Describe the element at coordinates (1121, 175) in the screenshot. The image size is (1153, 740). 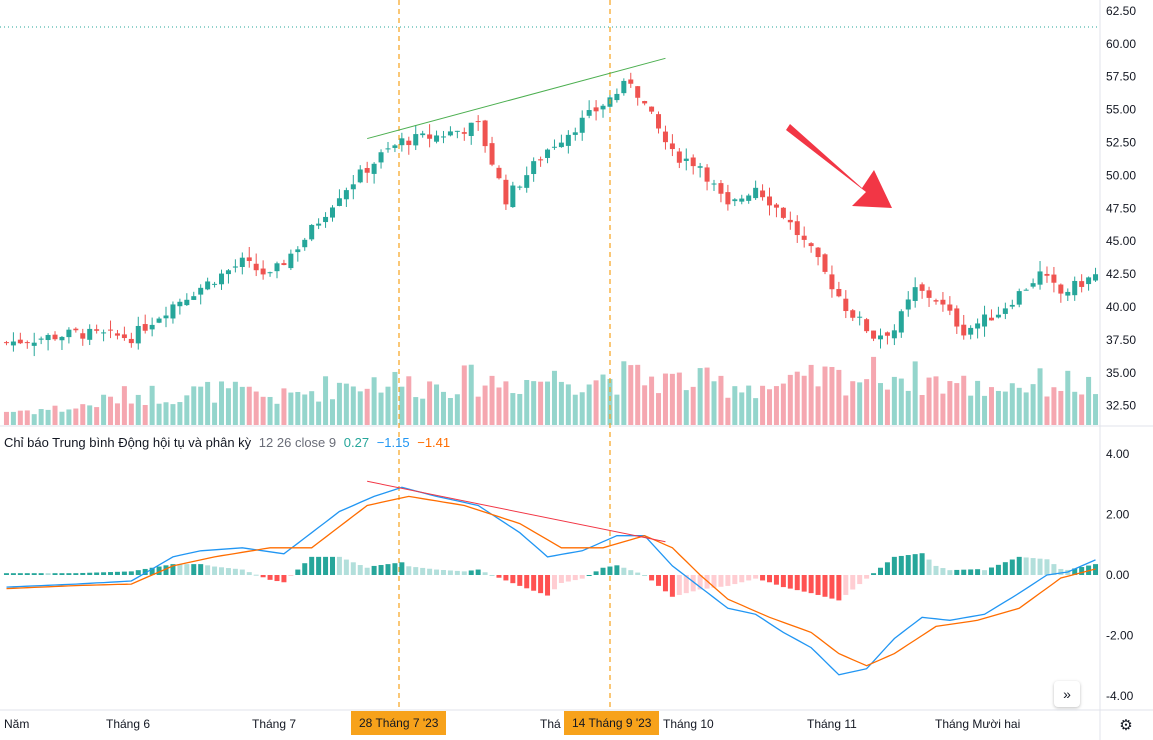
I see `price-tick-label: 50.00` at that location.